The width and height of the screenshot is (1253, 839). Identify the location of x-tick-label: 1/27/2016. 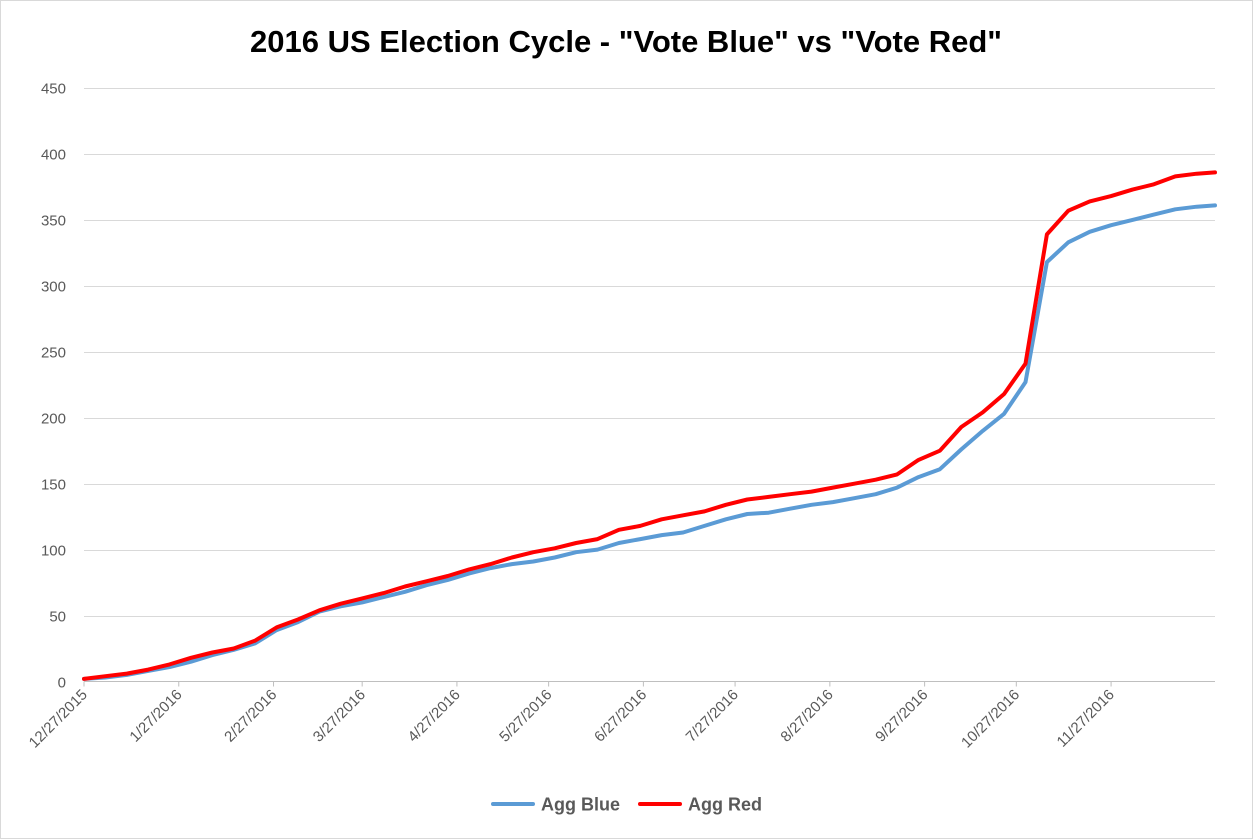
(155, 715).